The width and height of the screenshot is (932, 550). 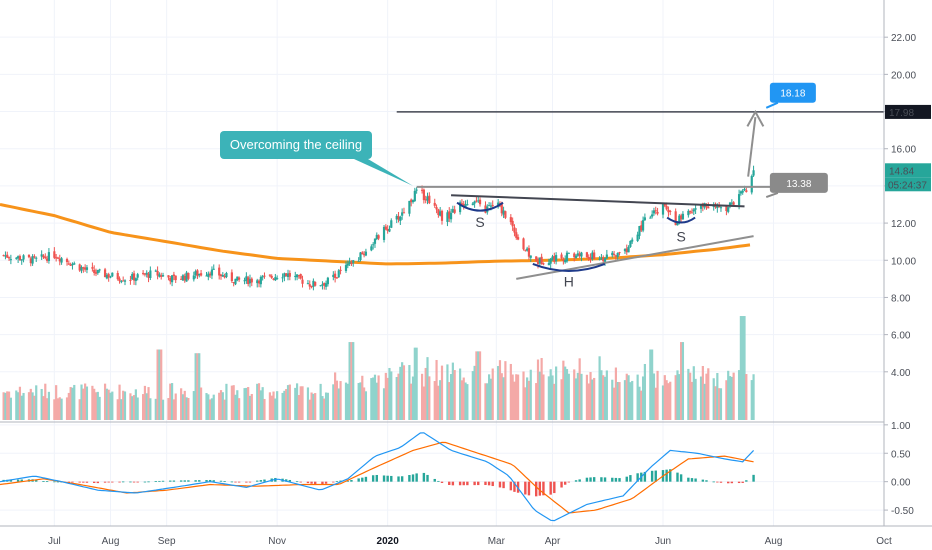 I want to click on trend-line, so click(x=598, y=201).